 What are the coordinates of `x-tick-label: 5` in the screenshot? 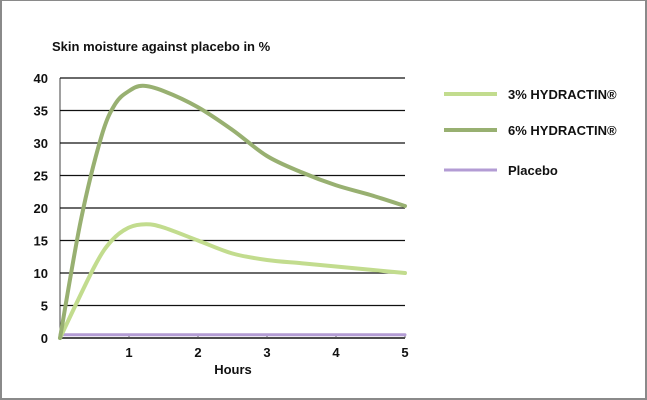 It's located at (404, 352).